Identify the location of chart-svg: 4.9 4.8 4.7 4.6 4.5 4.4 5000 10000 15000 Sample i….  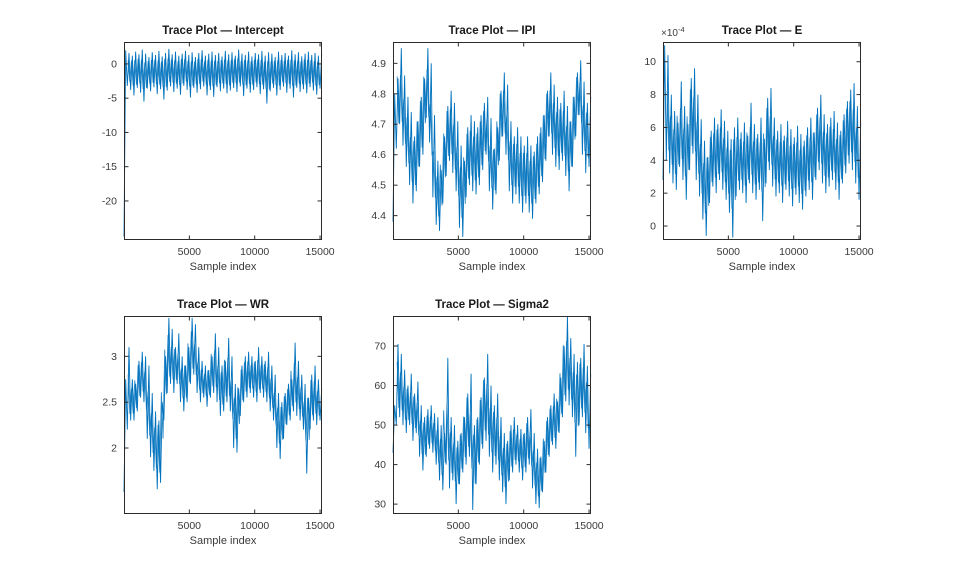
(487, 149).